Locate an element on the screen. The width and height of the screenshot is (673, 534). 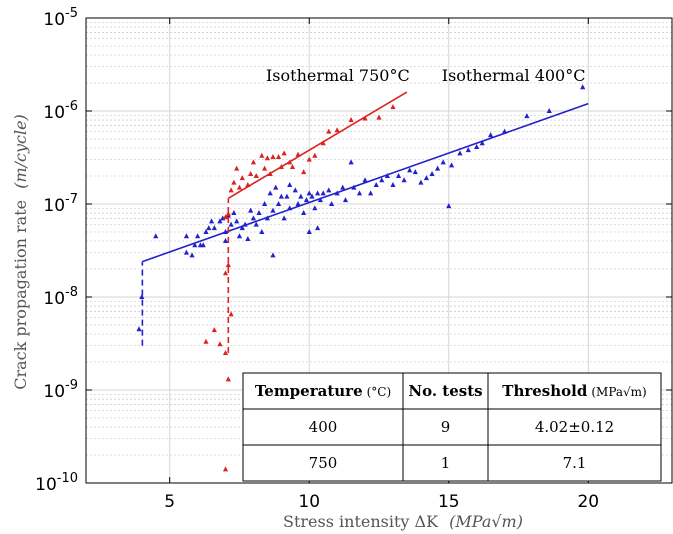
table-cell: 9 is located at coordinates (446, 427).